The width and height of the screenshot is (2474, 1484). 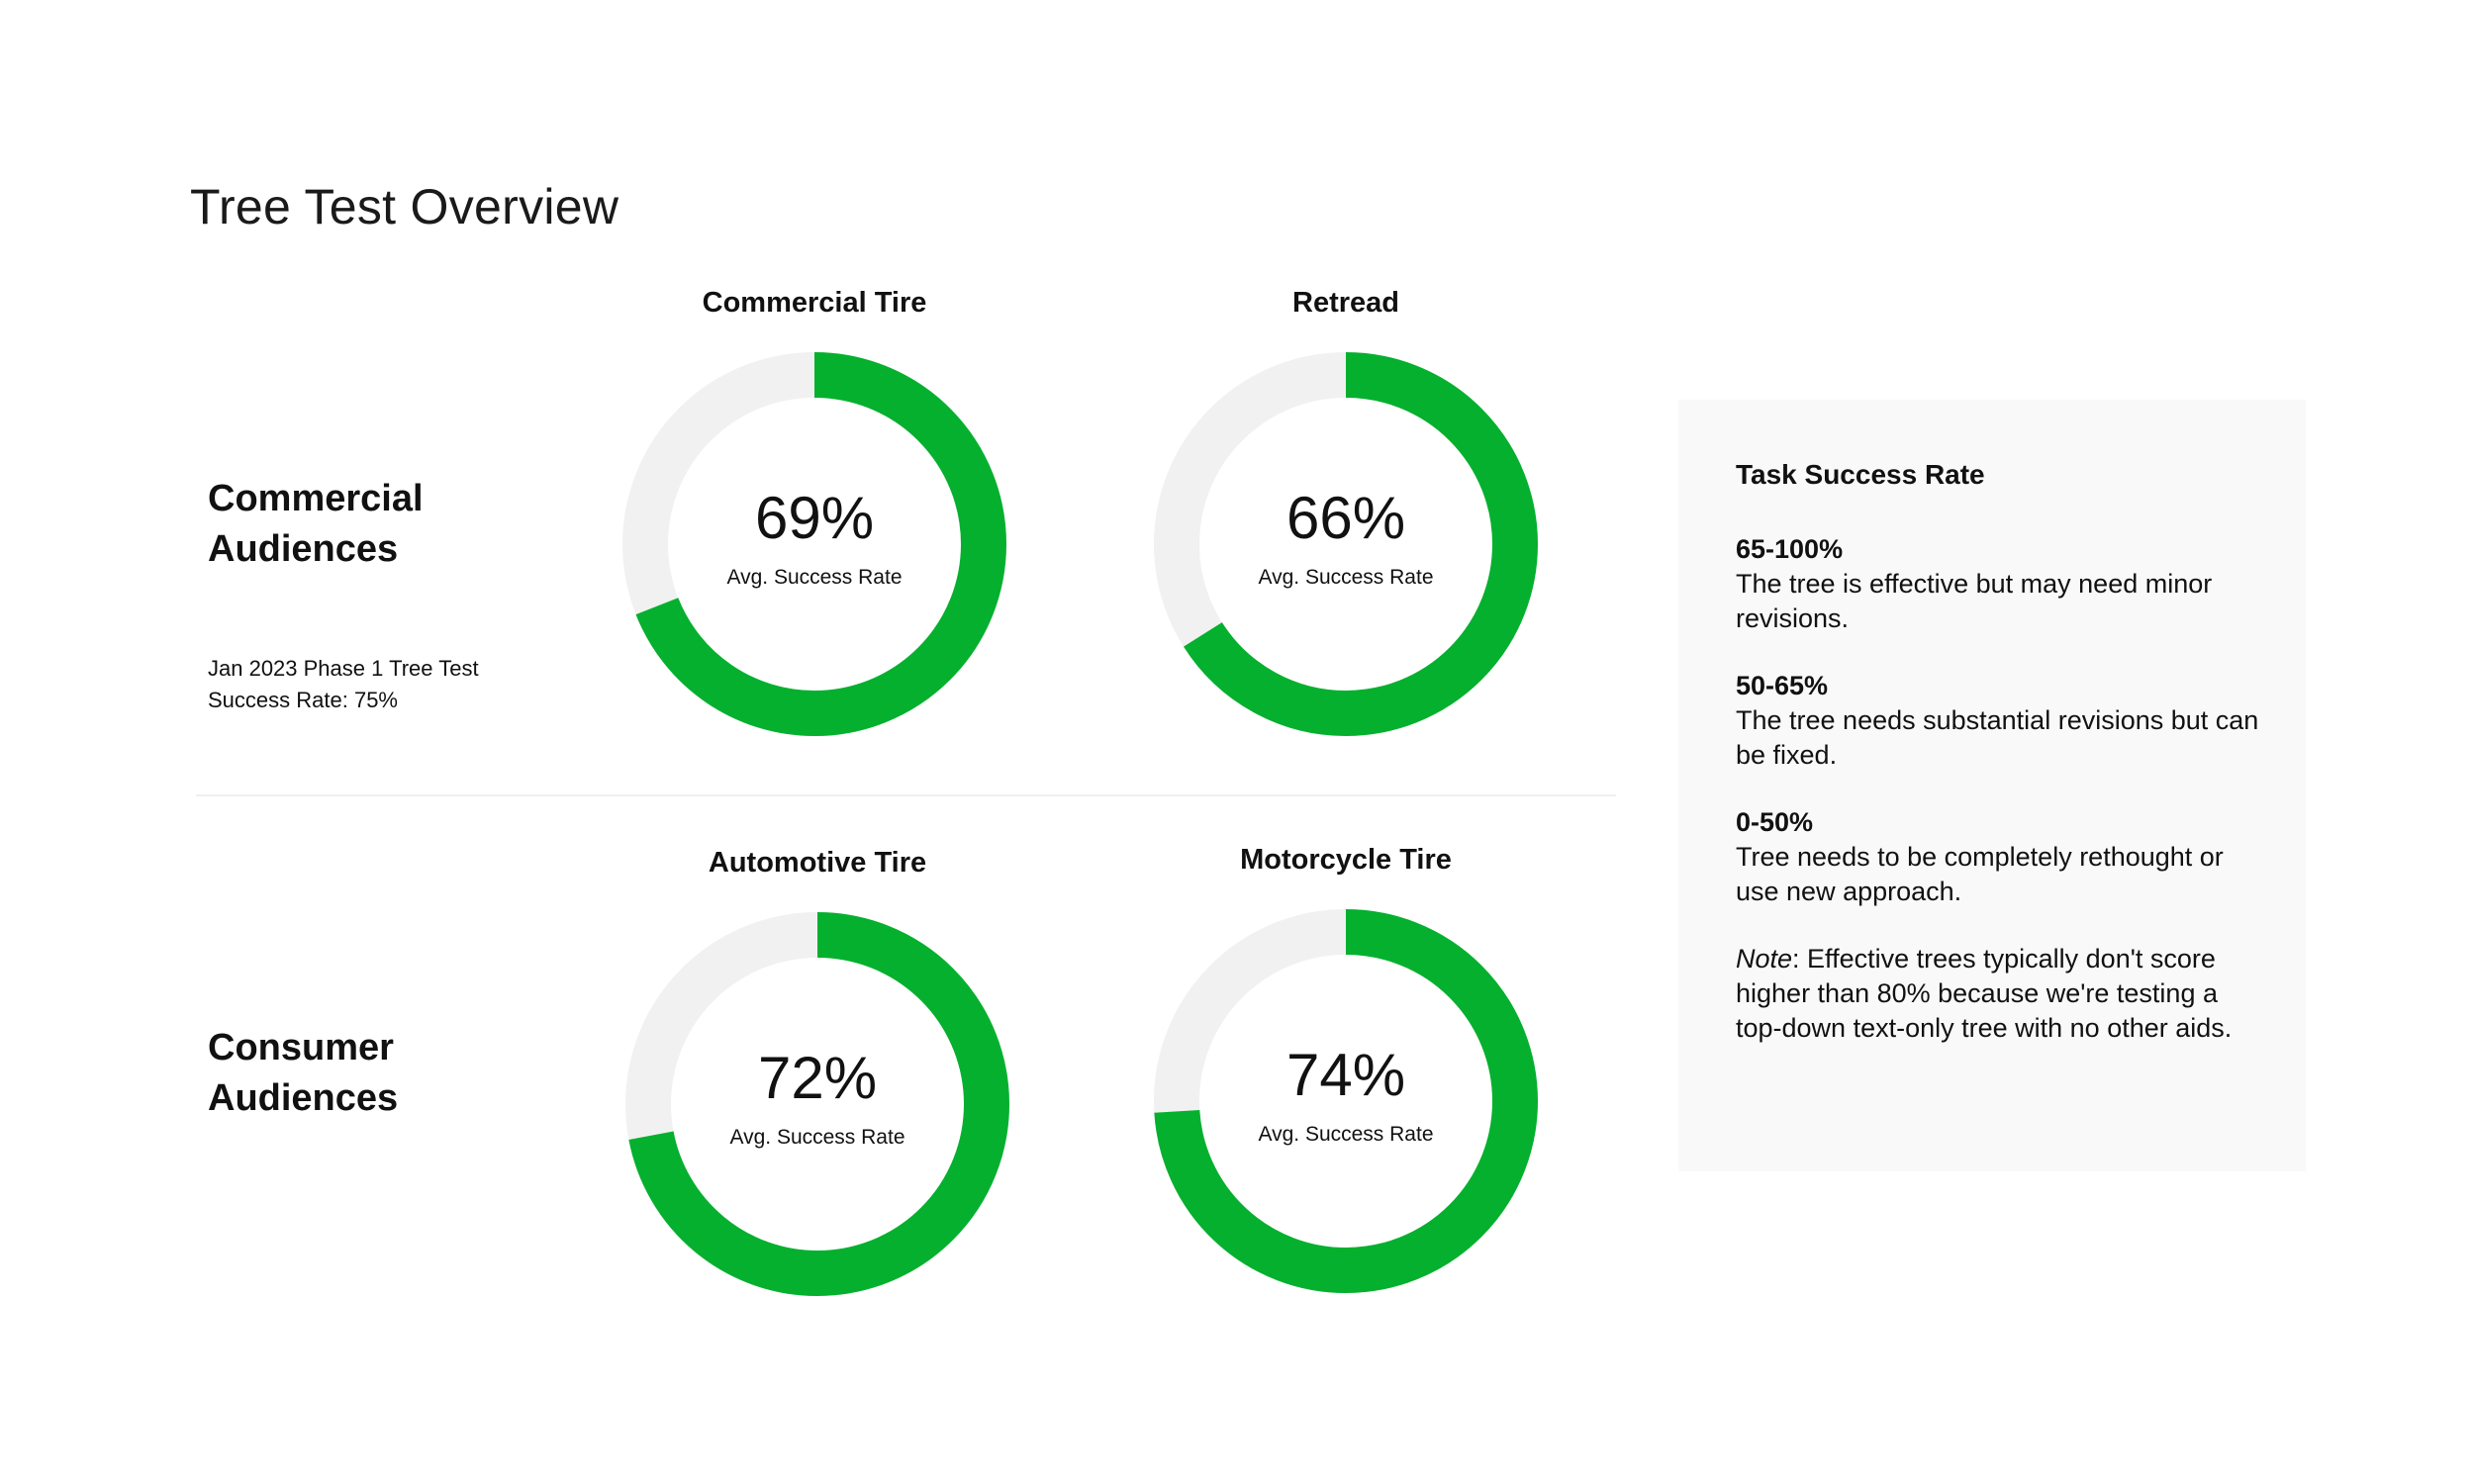 What do you see at coordinates (1783, 685) in the screenshot?
I see `legend-range: 50-65%` at bounding box center [1783, 685].